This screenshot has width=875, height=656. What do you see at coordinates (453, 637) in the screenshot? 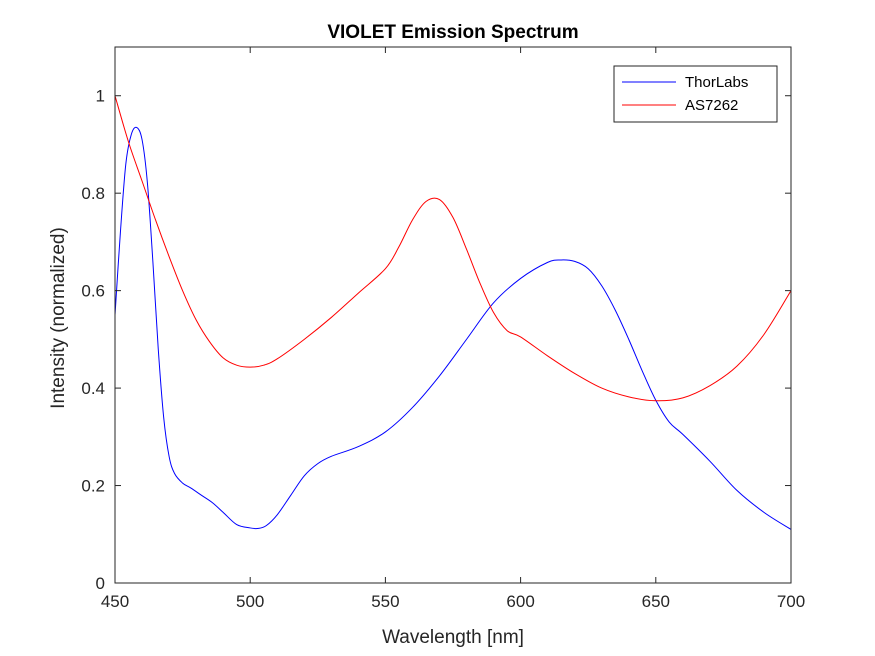
I see `x-axis-label: Wavelength [nm]` at bounding box center [453, 637].